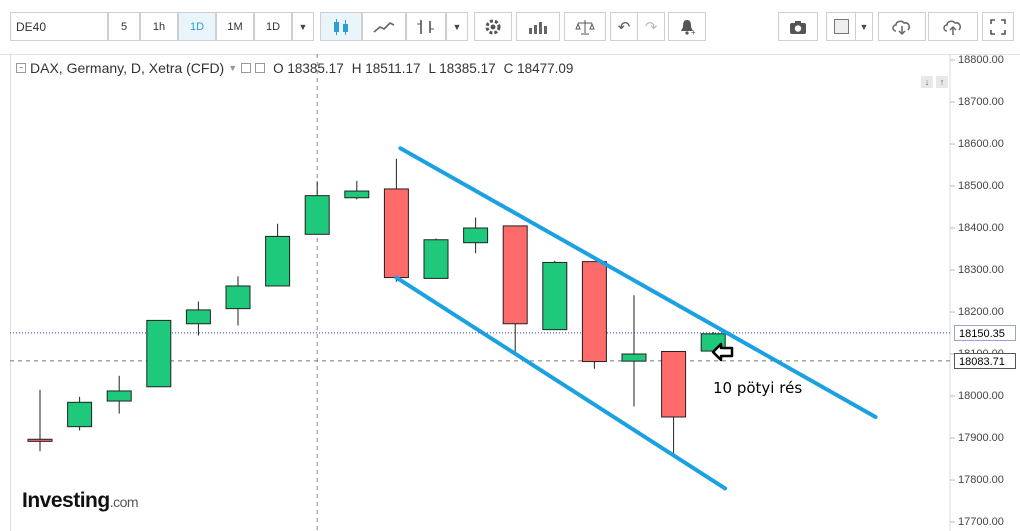 The width and height of the screenshot is (1020, 531). I want to click on legend-caret-icon: ▼, so click(233, 68).